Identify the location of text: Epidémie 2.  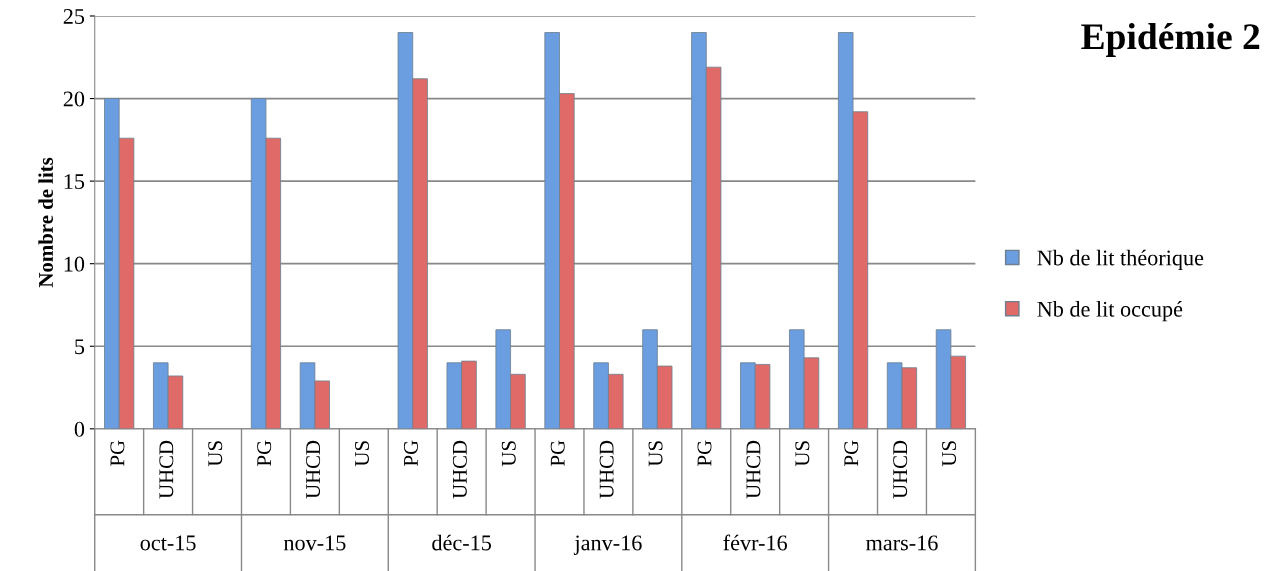
(1170, 39).